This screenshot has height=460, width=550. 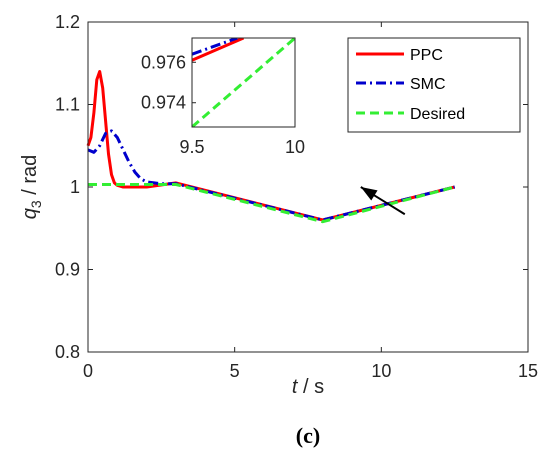 What do you see at coordinates (67, 352) in the screenshot?
I see `y-tick-label: 0.8` at bounding box center [67, 352].